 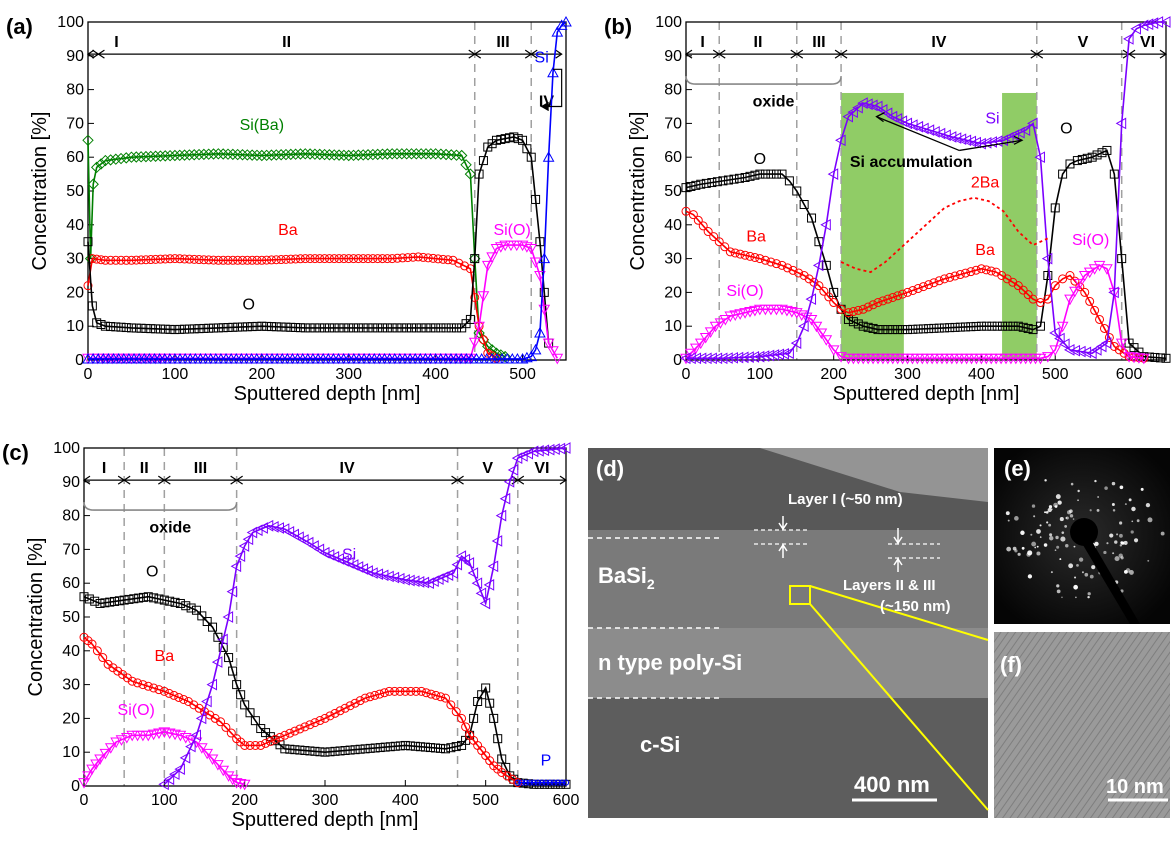 I want to click on region-label: III, so click(x=200, y=468).